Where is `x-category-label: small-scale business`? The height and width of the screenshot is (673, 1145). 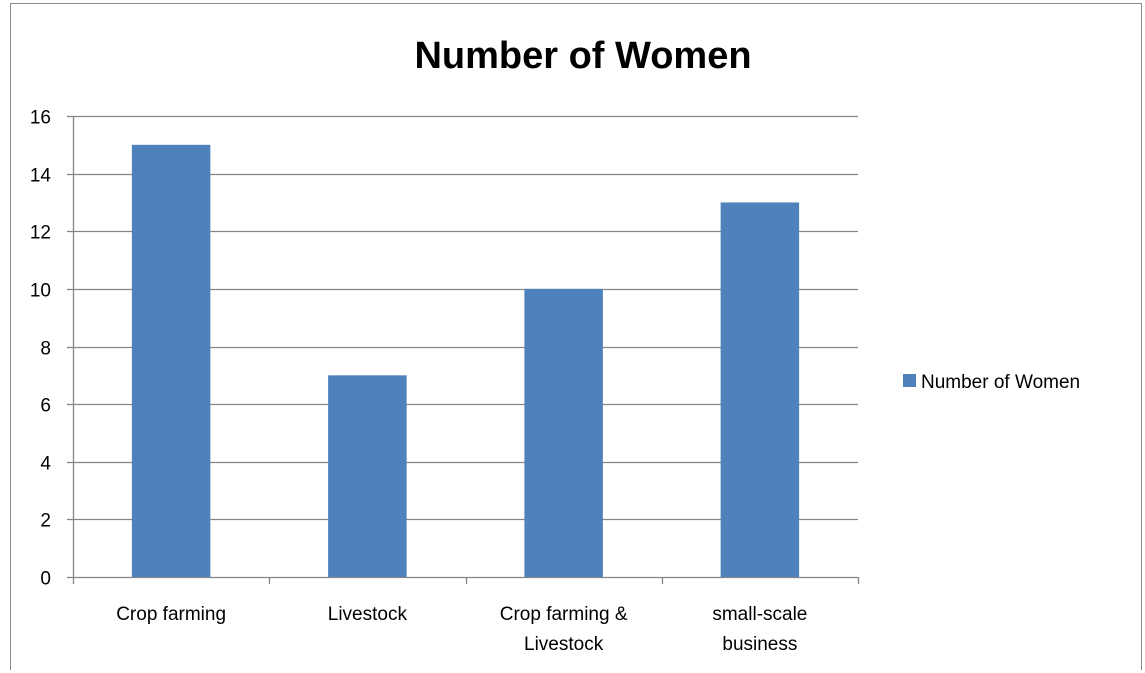 x-category-label: small-scale business is located at coordinates (759, 629).